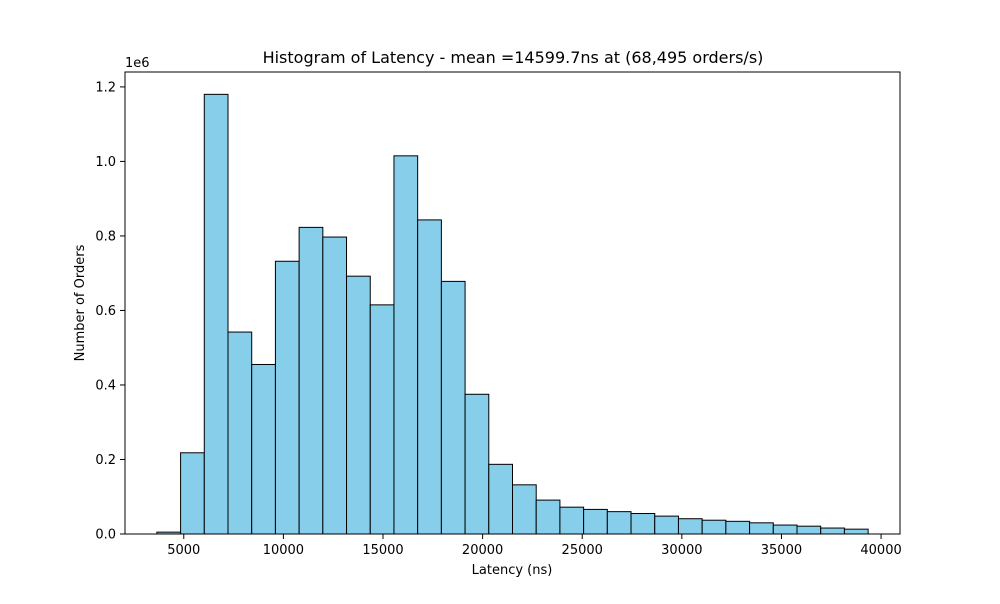 This screenshot has width=1000, height=604. I want to click on x-tick-label: 25000, so click(582, 550).